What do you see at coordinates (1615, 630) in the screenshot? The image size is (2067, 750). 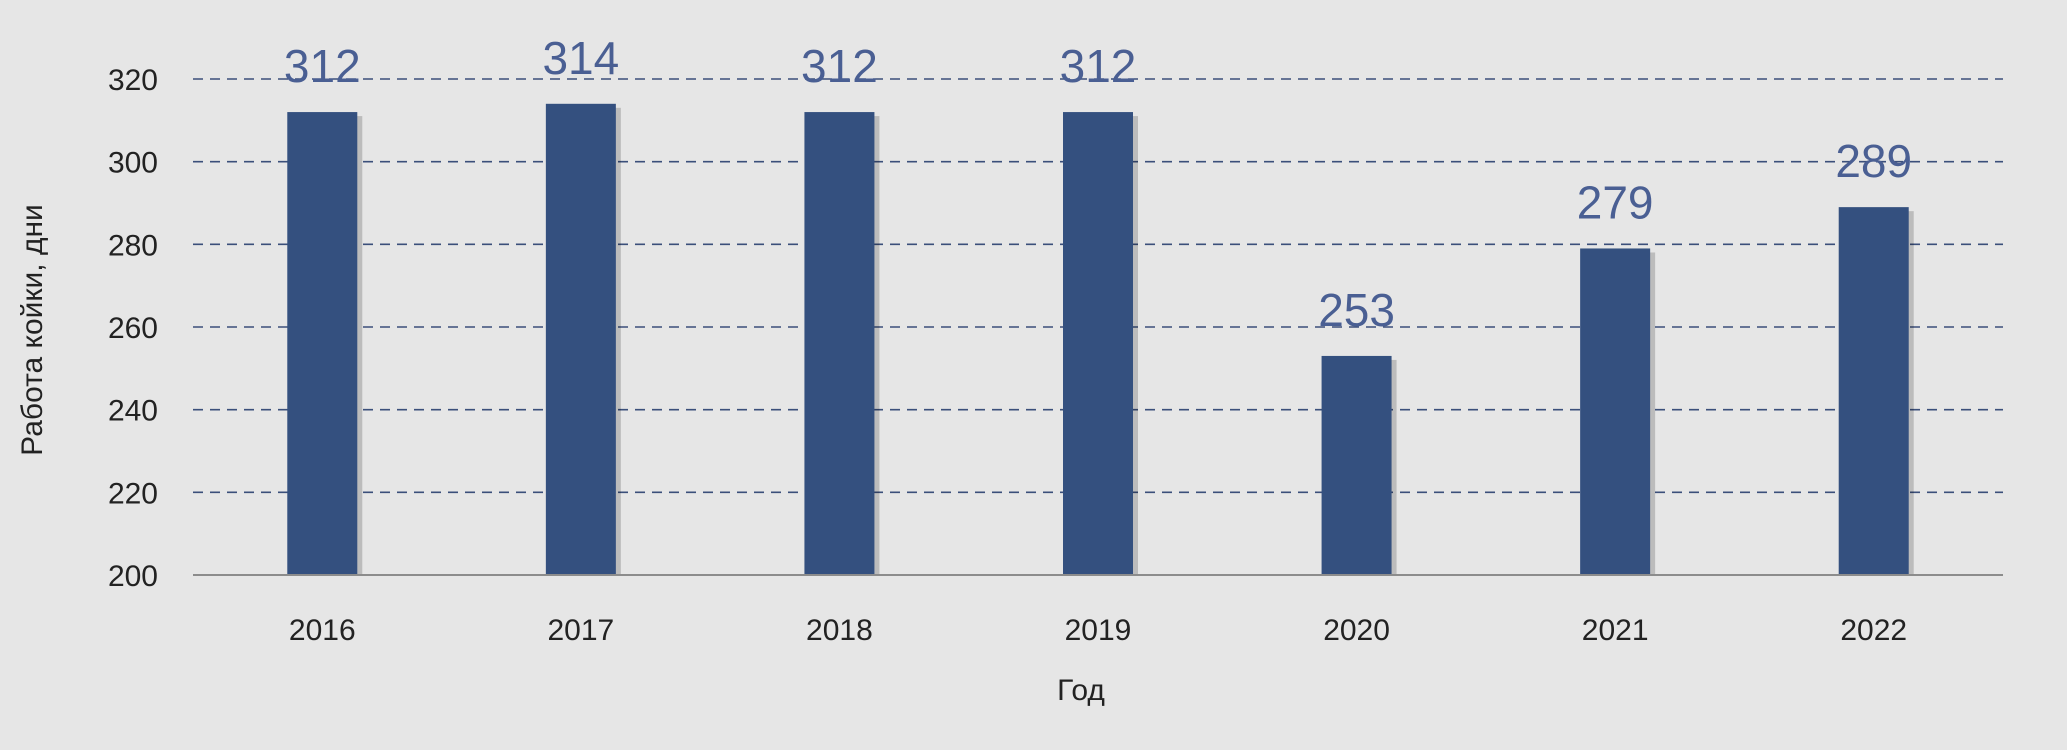 I see `x-tick-label: 2021` at bounding box center [1615, 630].